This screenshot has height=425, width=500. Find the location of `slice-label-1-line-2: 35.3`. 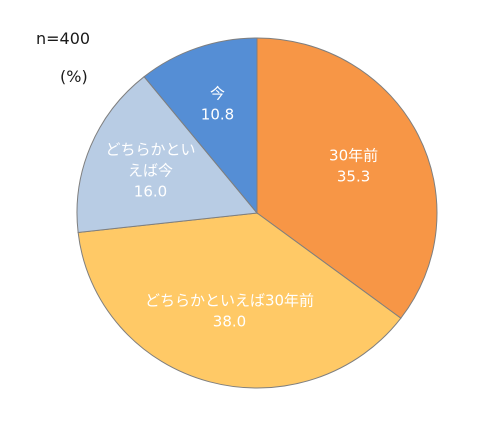

slice-label-1-line-2: 35.3 is located at coordinates (353, 177).